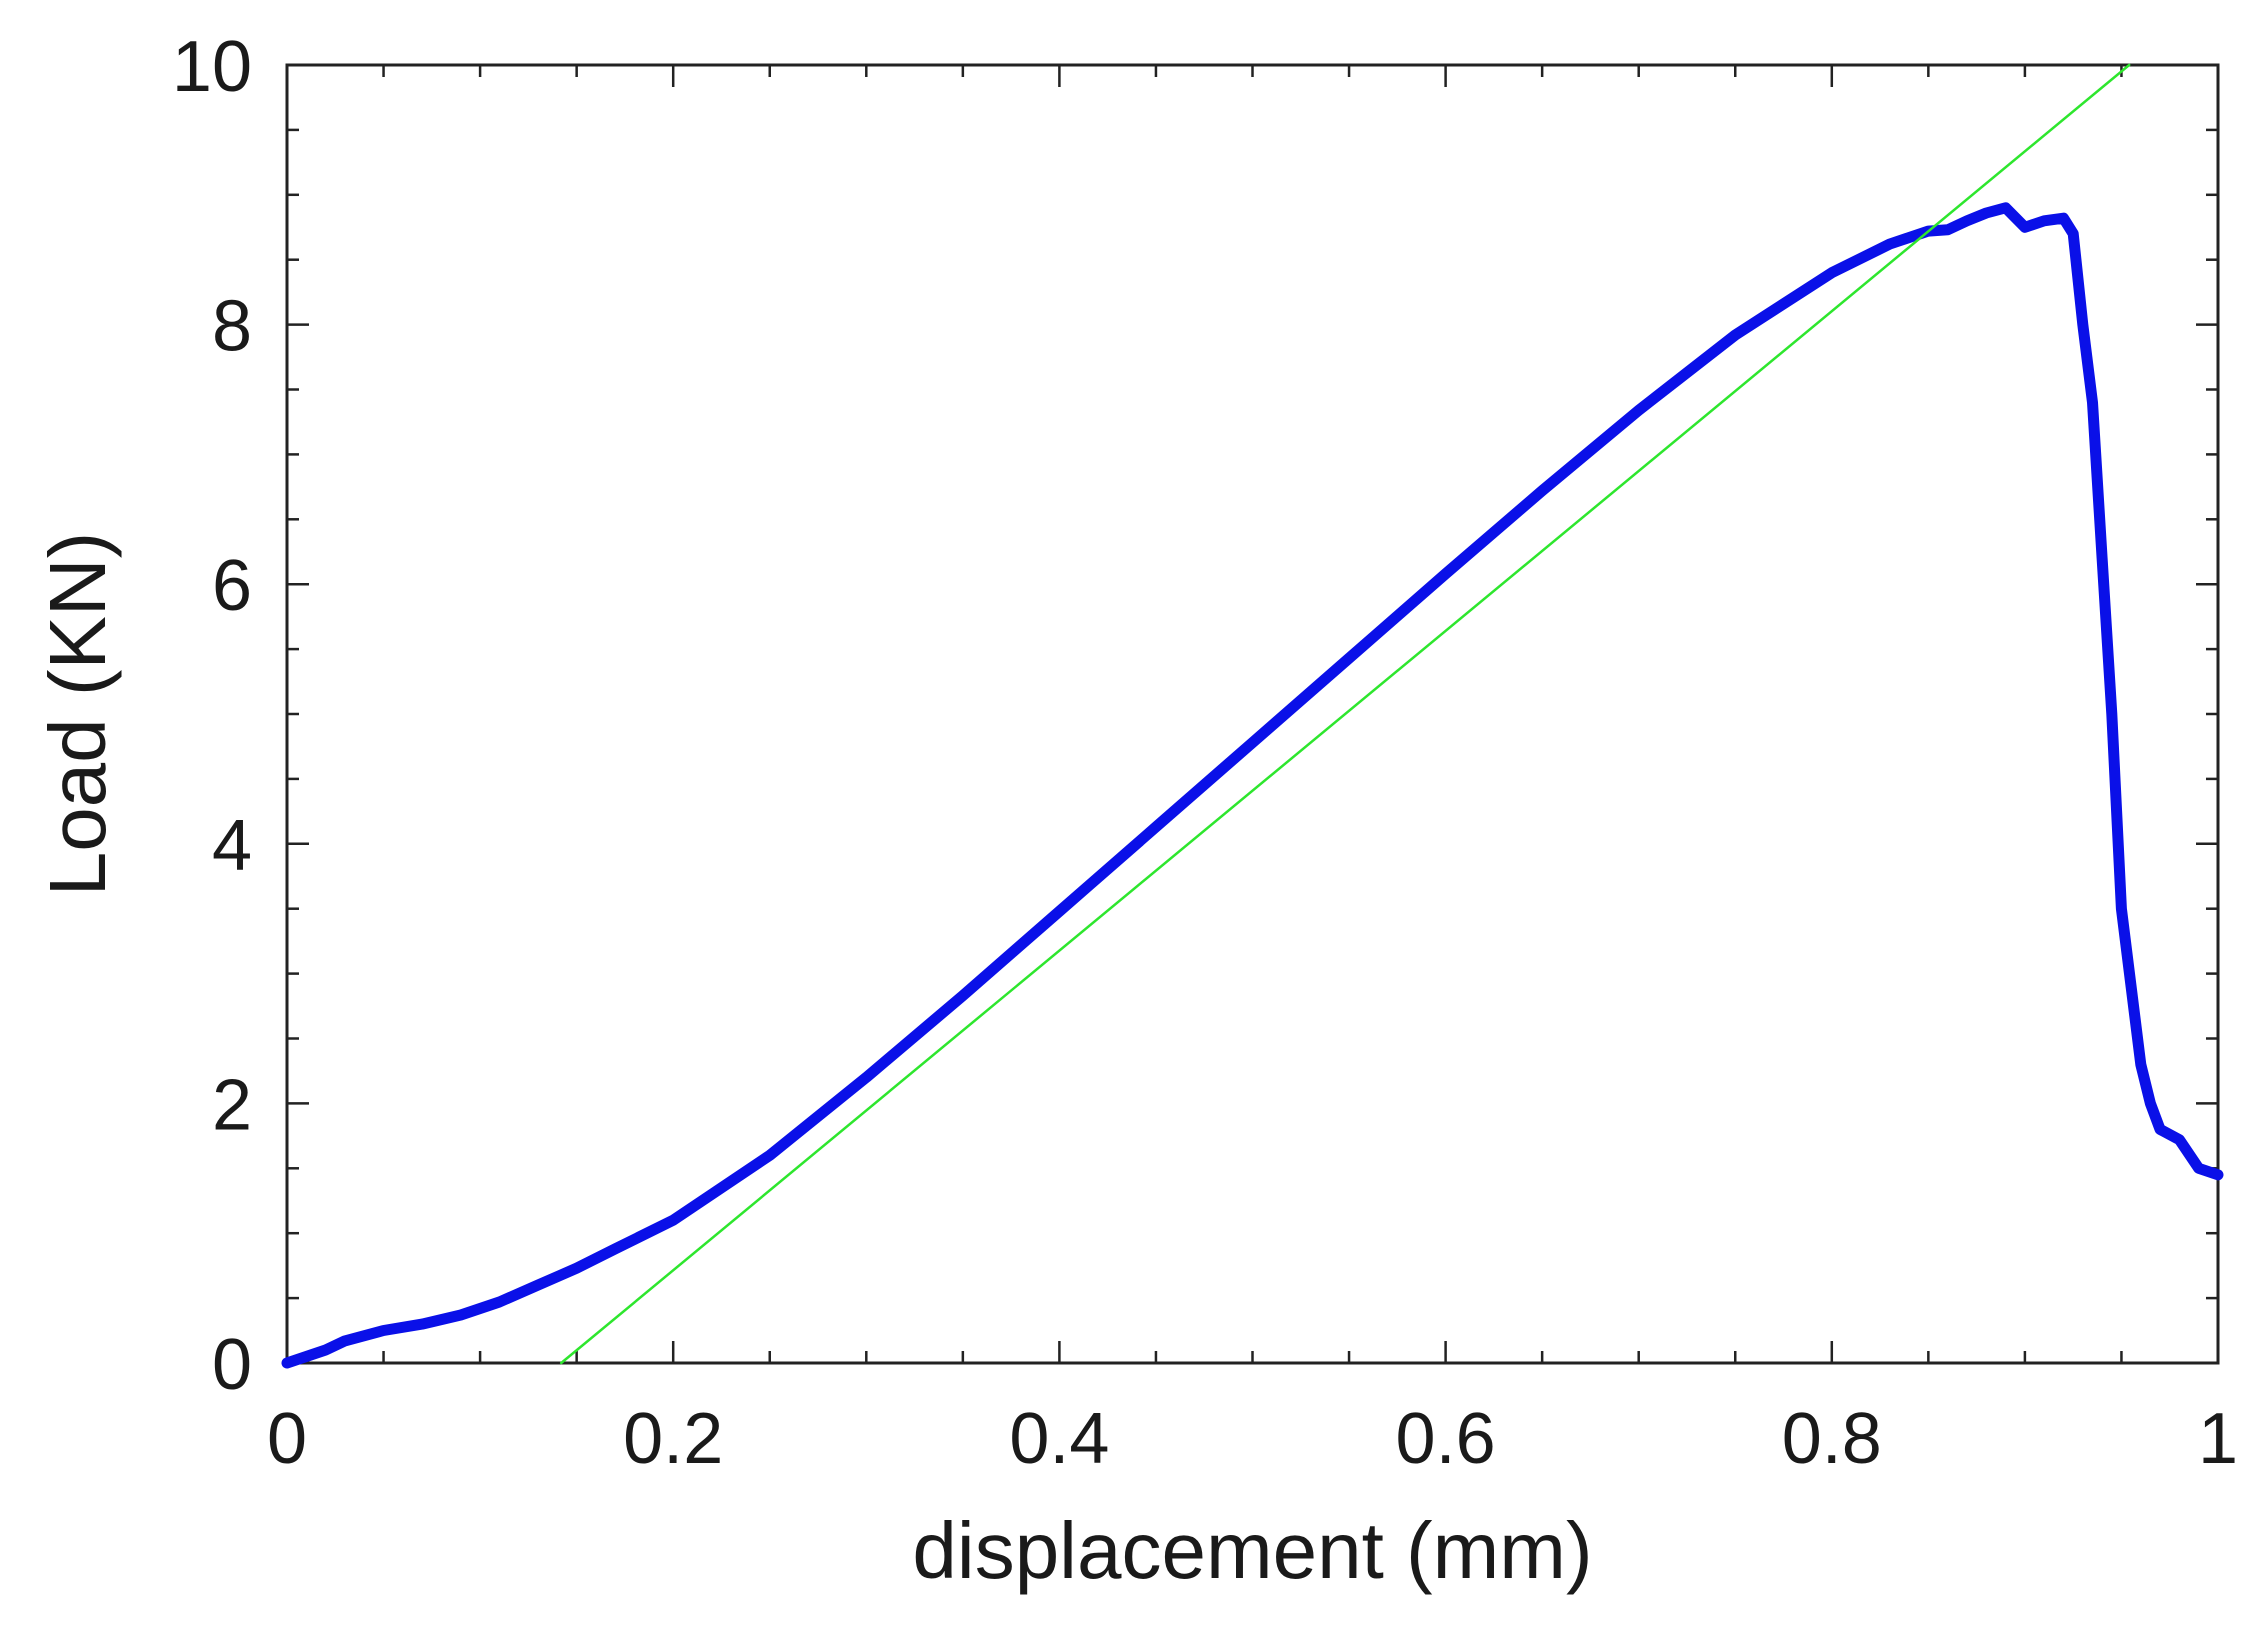  Describe the element at coordinates (232, 586) in the screenshot. I see `y-tick-label: 6` at that location.